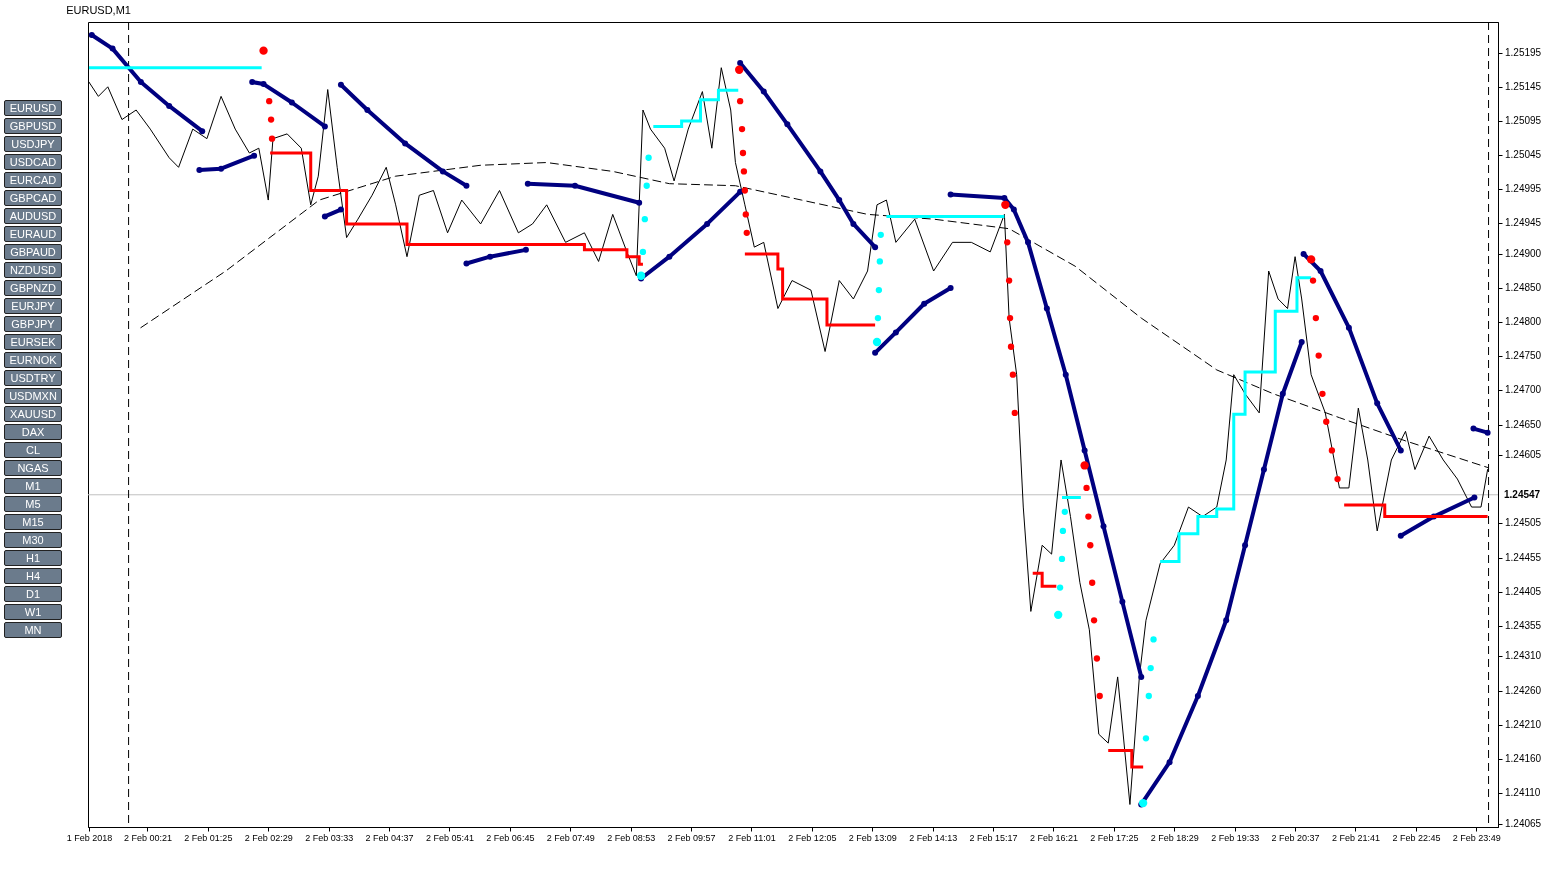  What do you see at coordinates (33, 288) in the screenshot?
I see `text: GBPNZD` at bounding box center [33, 288].